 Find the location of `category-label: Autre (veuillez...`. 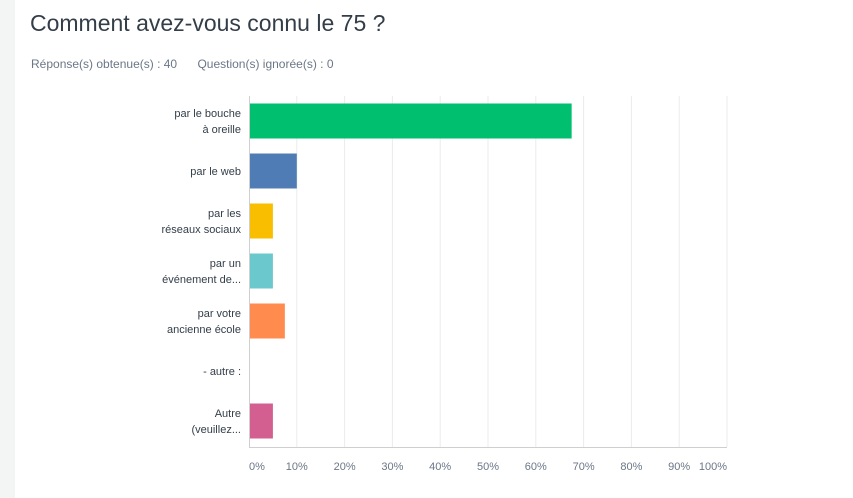

category-label: Autre (veuillez... is located at coordinates (216, 422).